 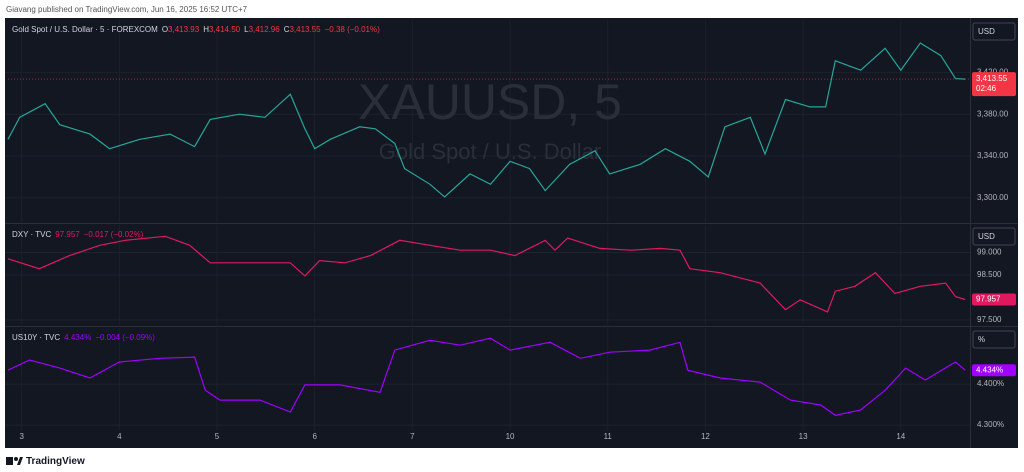 What do you see at coordinates (992, 78) in the screenshot?
I see `last-price-label: 3,413.55` at bounding box center [992, 78].